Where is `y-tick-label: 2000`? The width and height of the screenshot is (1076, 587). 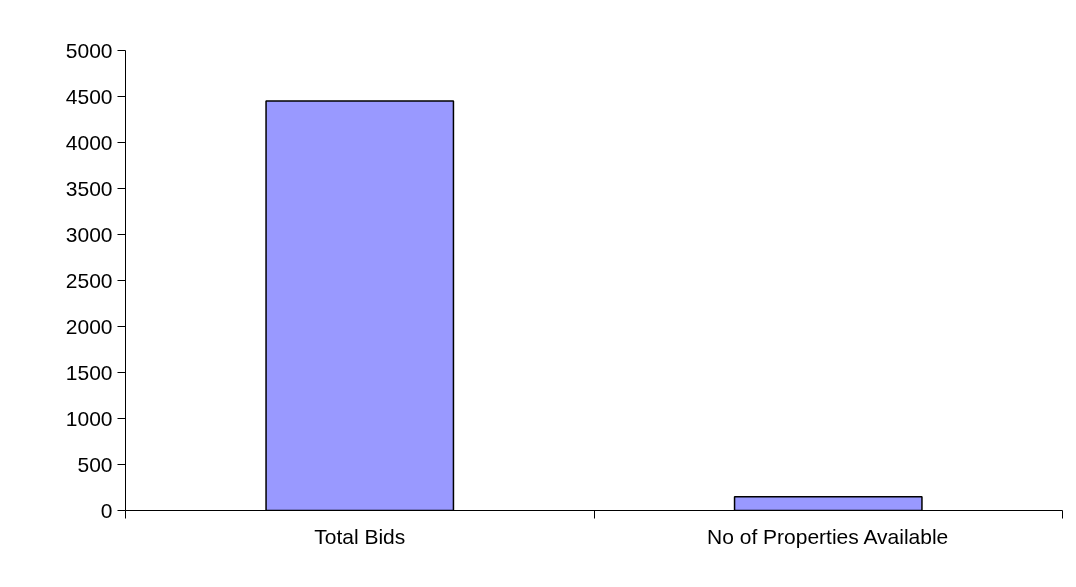
y-tick-label: 2000 is located at coordinates (89, 326).